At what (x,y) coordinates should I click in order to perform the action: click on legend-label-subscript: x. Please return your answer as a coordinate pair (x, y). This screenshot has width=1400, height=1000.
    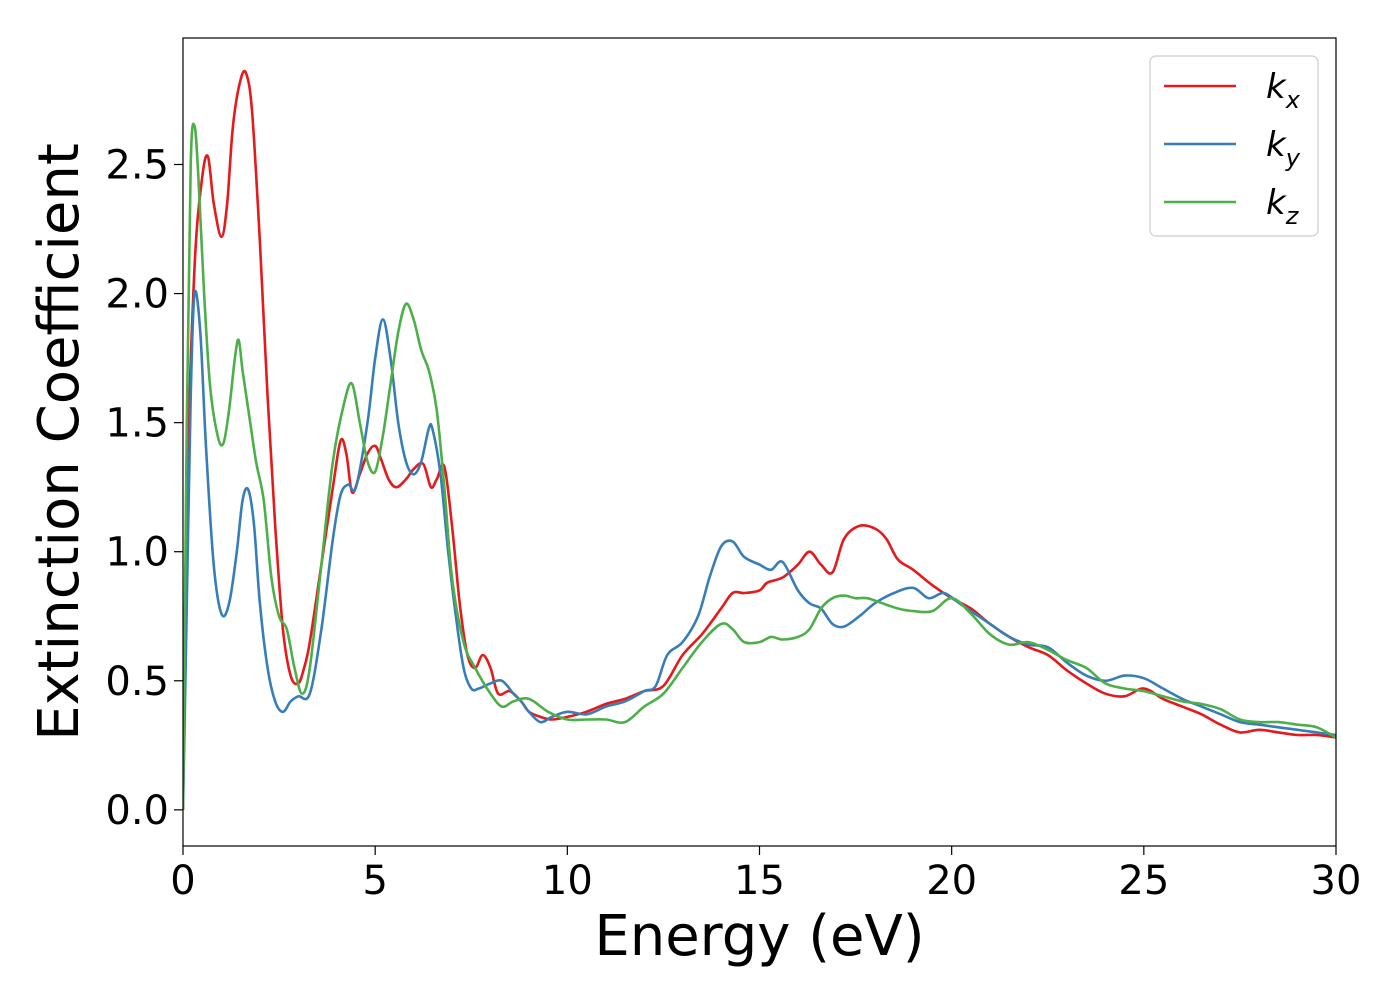
    Looking at the image, I should click on (1293, 100).